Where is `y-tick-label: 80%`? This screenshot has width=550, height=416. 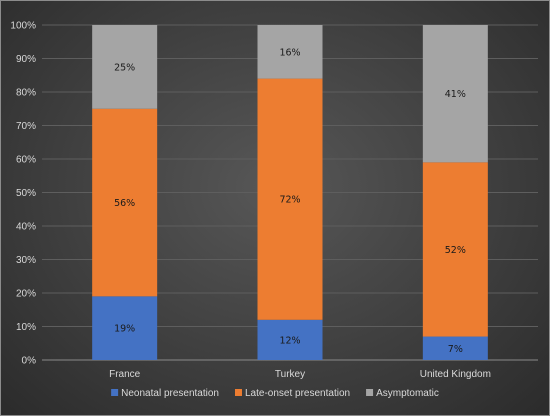
y-tick-label: 80% is located at coordinates (26, 93).